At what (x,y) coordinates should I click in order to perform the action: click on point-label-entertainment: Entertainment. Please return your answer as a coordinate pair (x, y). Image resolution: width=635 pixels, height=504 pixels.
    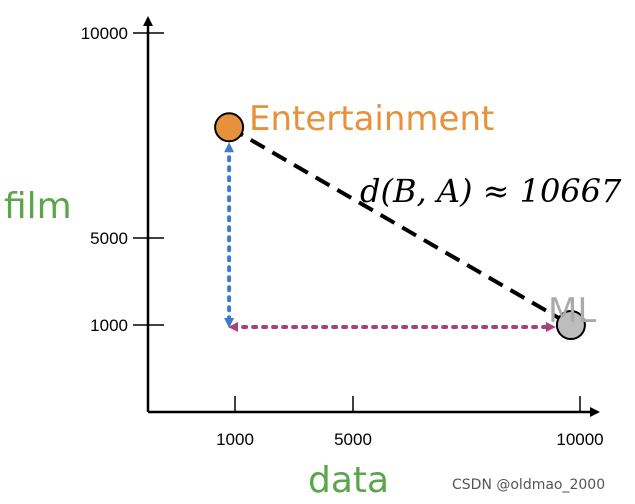
    Looking at the image, I should click on (371, 119).